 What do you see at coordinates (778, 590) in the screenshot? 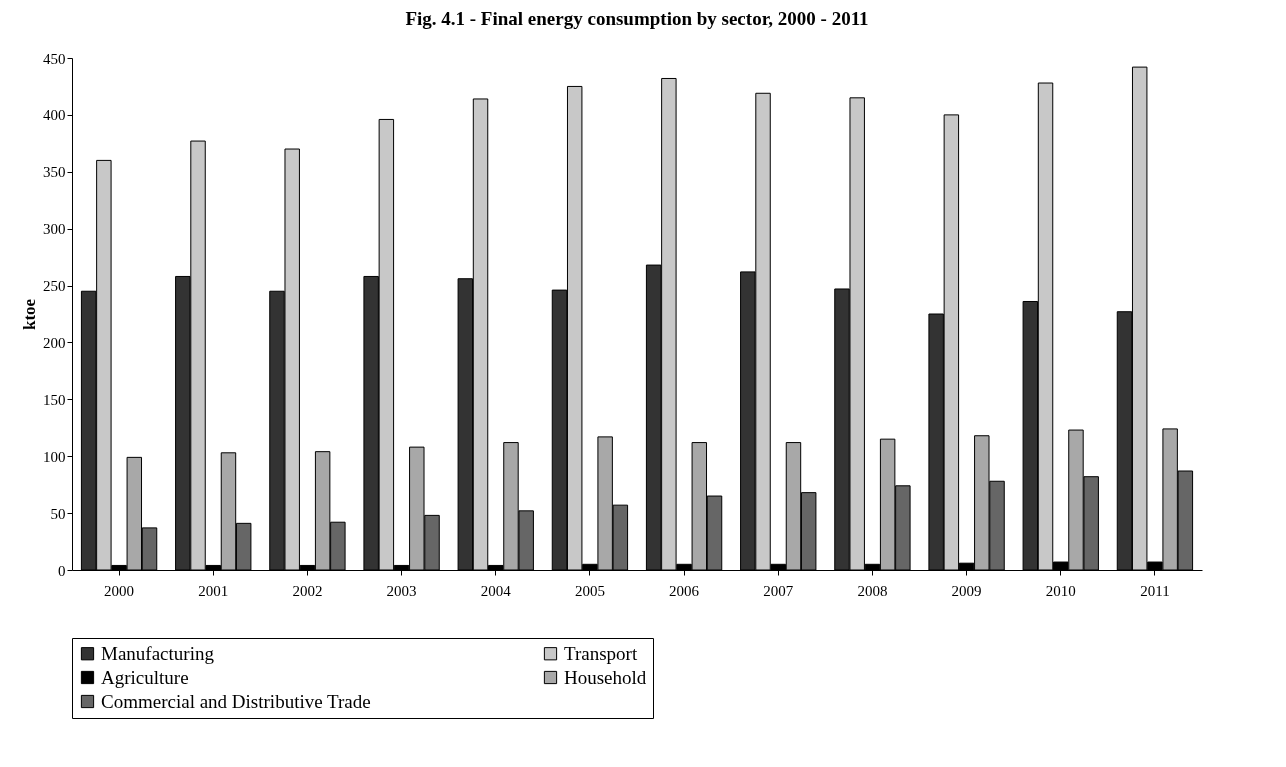
I see `x-tick-label: 2007` at bounding box center [778, 590].